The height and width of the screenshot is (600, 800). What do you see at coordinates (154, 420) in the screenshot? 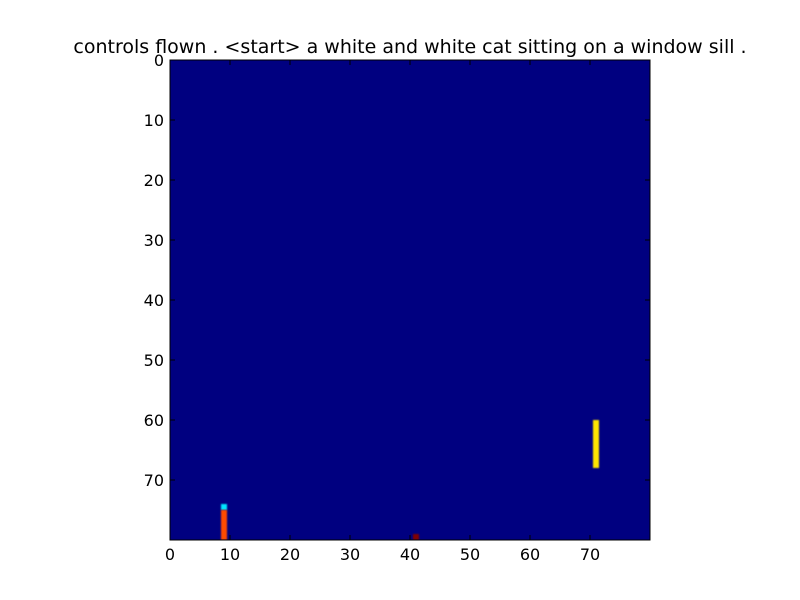
I see `y-tick-label: 60` at bounding box center [154, 420].